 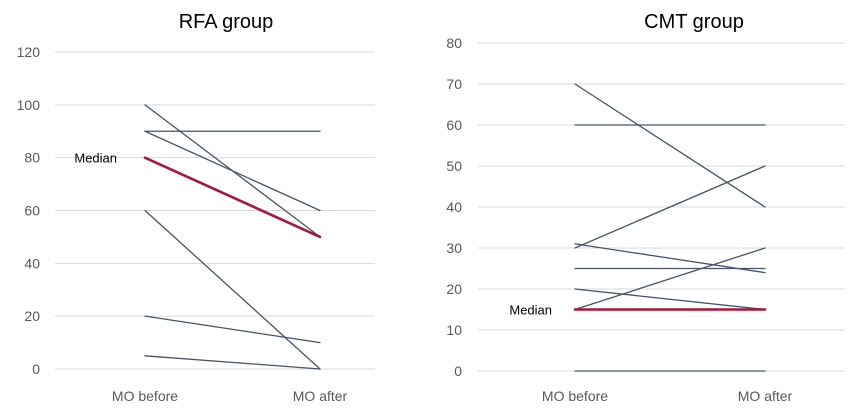 I want to click on y-tick-label: 50, so click(x=454, y=166).